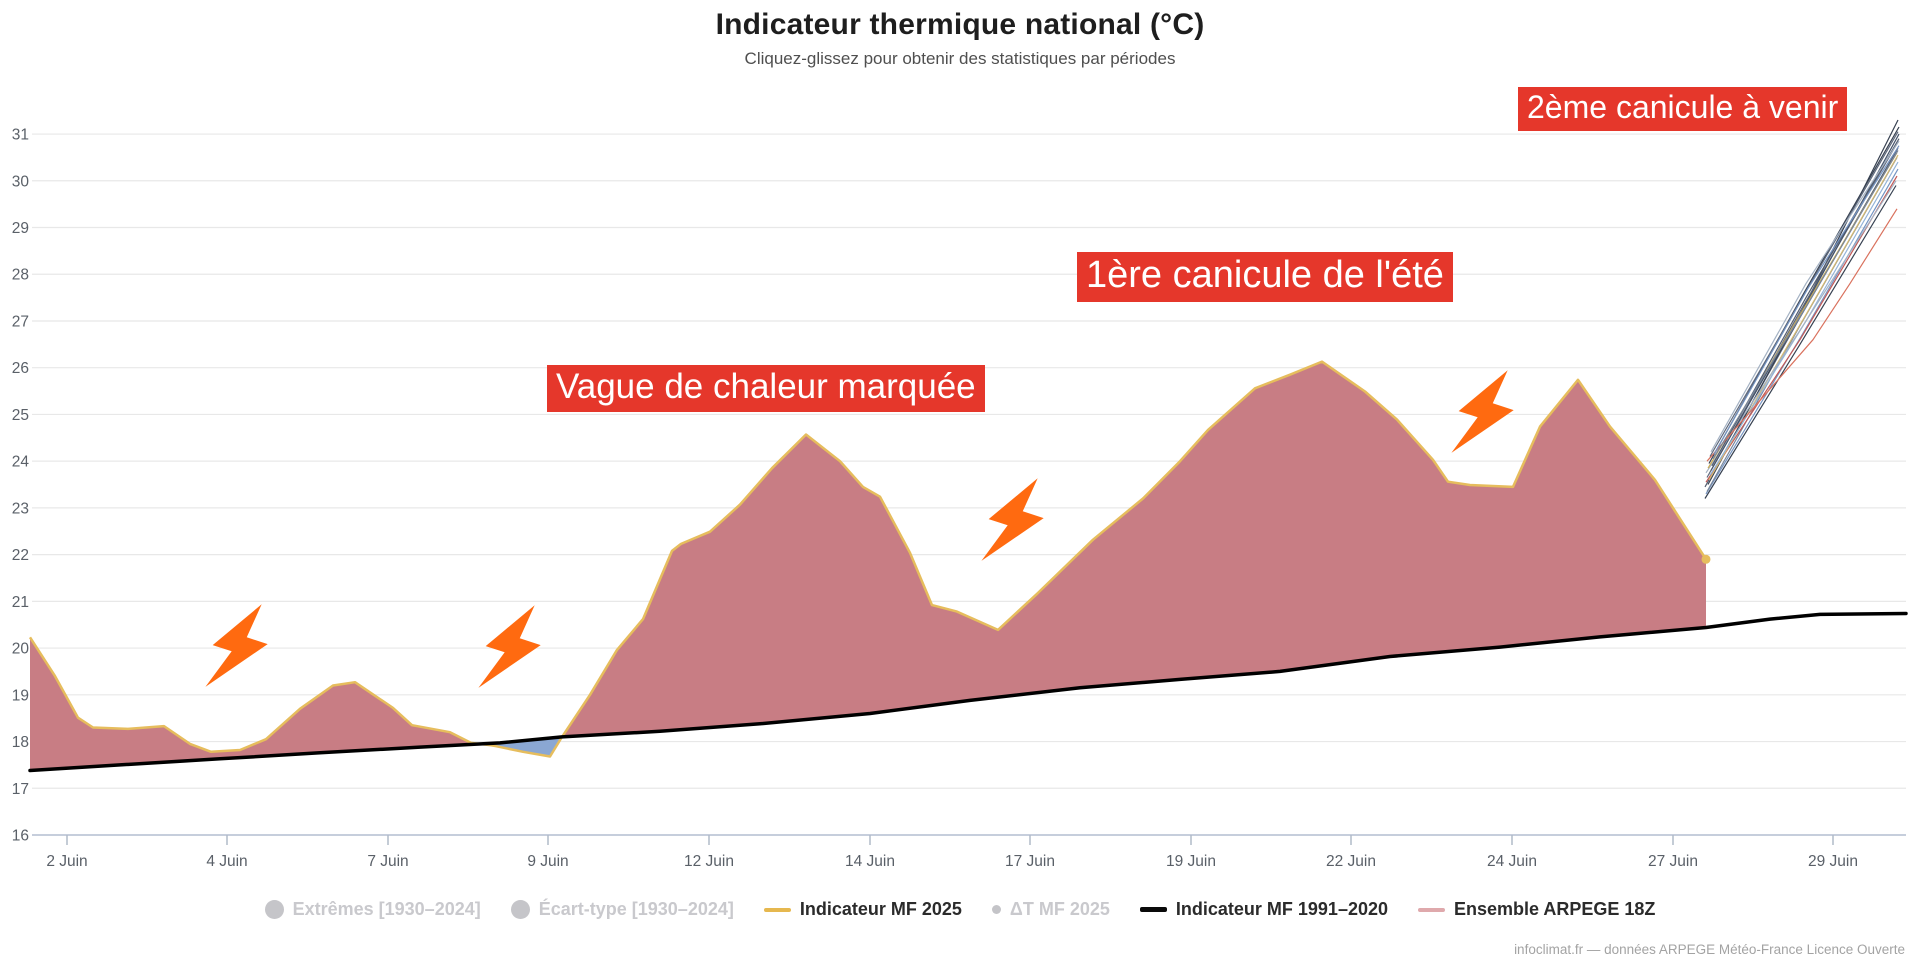 The image size is (1920, 960). What do you see at coordinates (226, 861) in the screenshot?
I see `svg-text: 4 Juin` at bounding box center [226, 861].